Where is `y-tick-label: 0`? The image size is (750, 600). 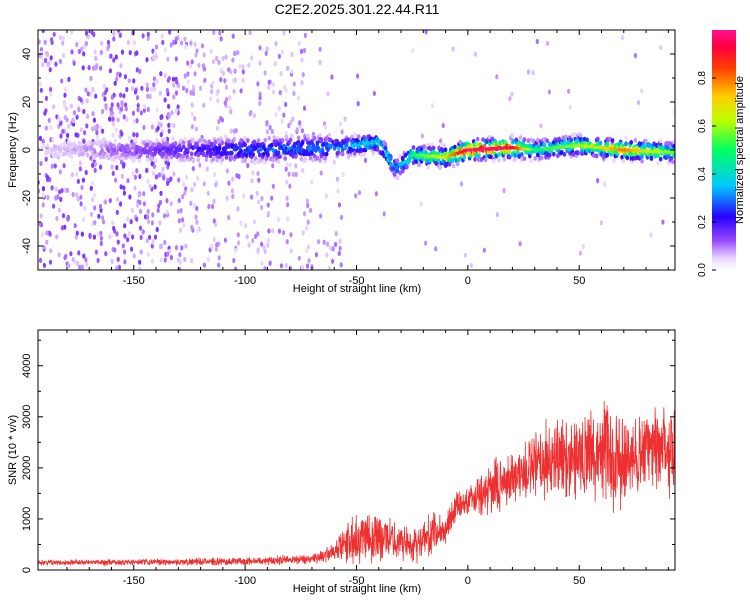
y-tick-label: 0 is located at coordinates (27, 570).